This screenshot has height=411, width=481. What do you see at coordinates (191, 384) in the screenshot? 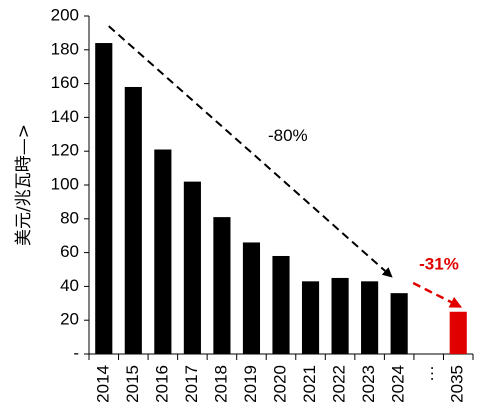
I see `x-tick-label: 2017` at bounding box center [191, 384].